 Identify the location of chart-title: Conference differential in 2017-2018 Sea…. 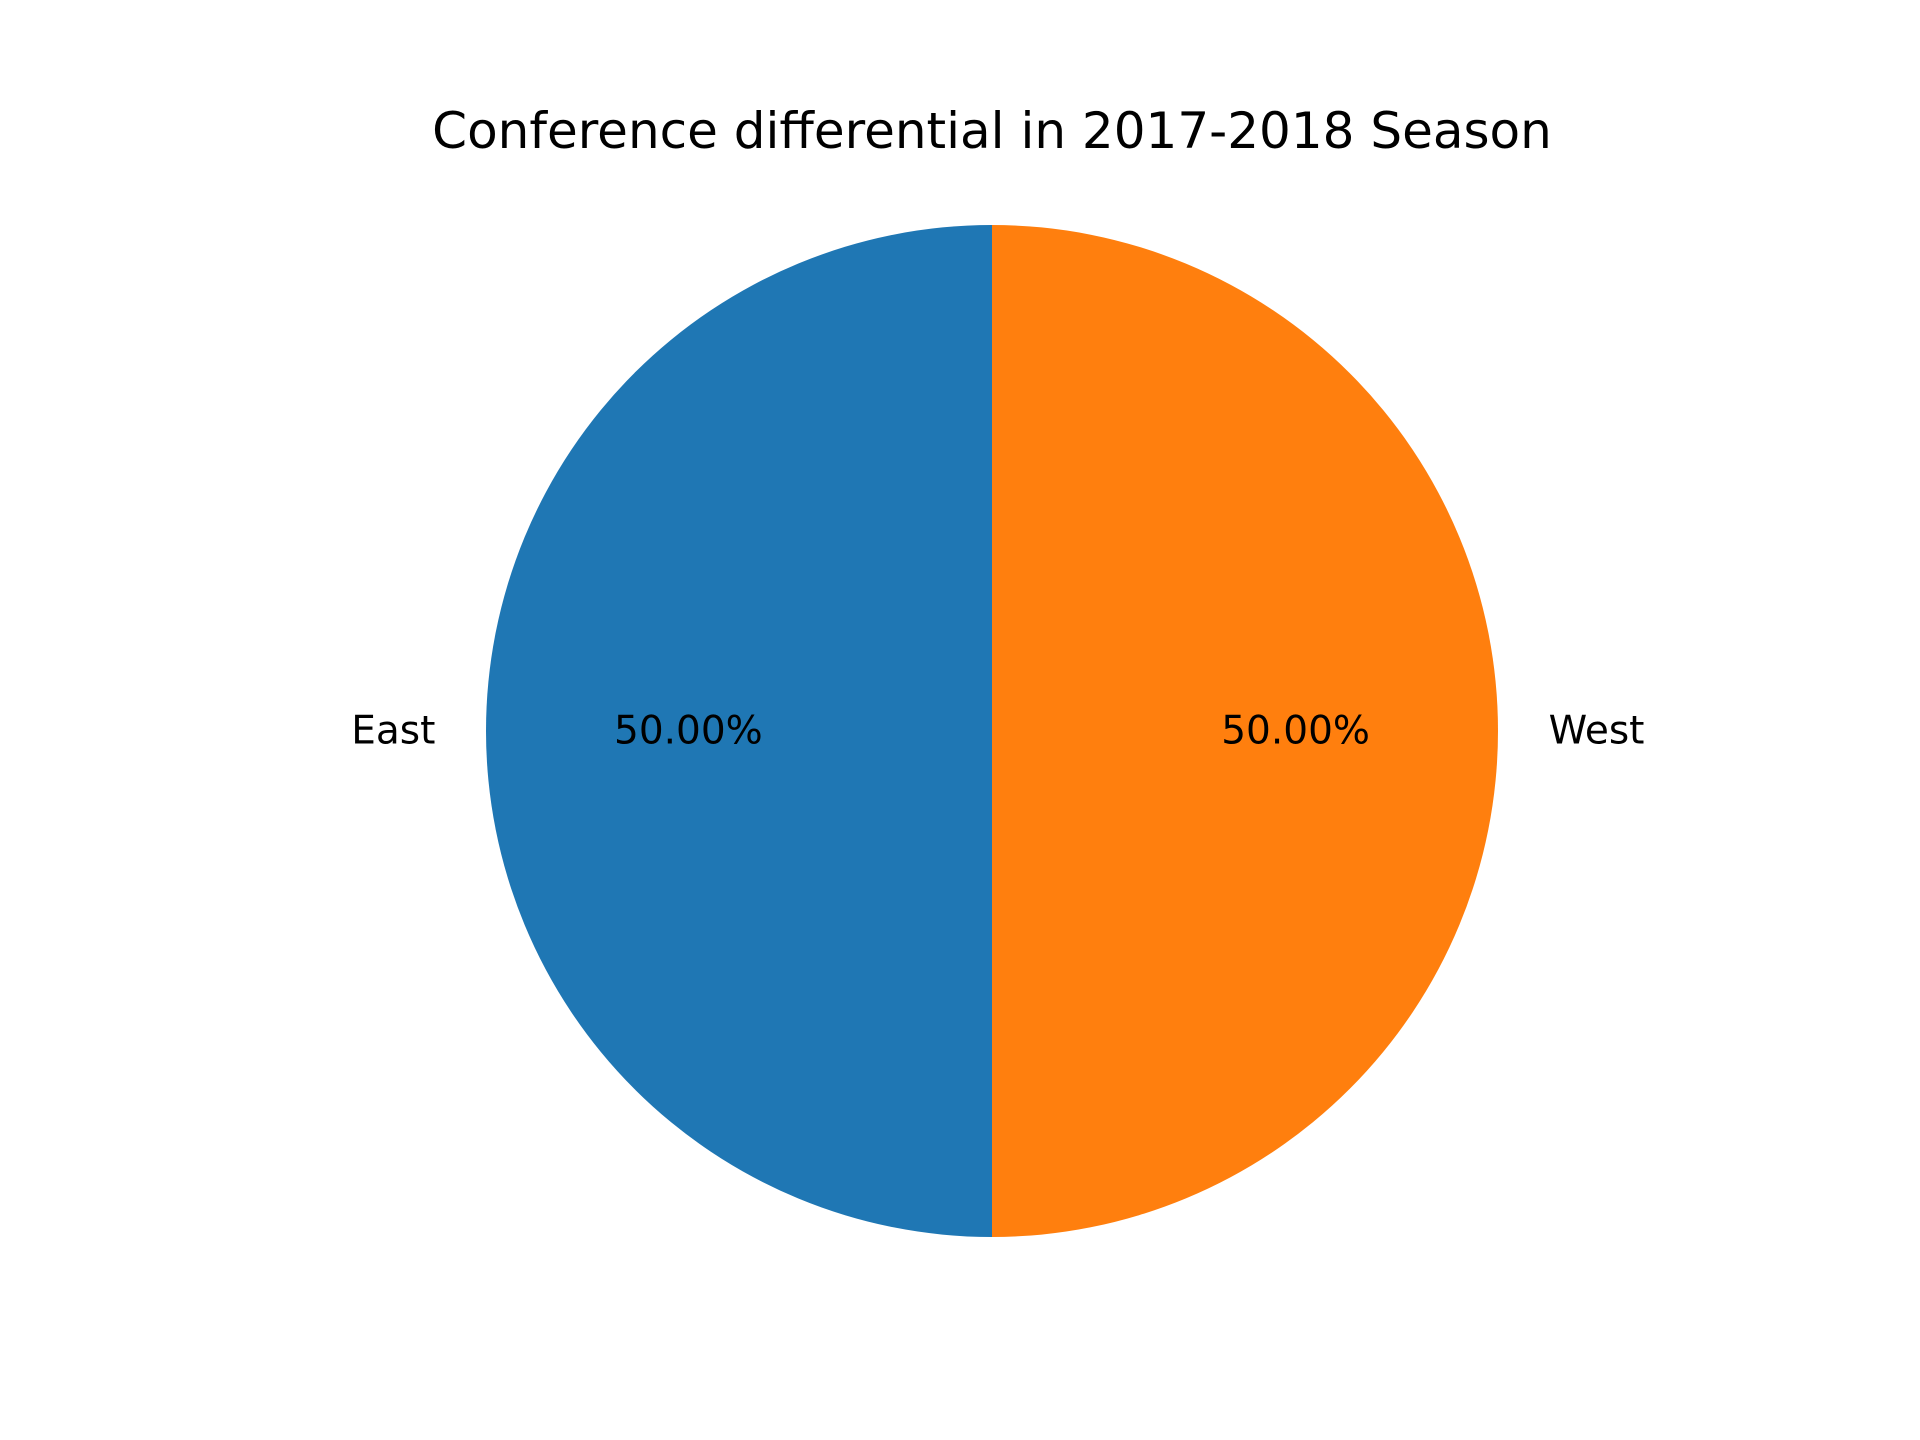
(992, 131).